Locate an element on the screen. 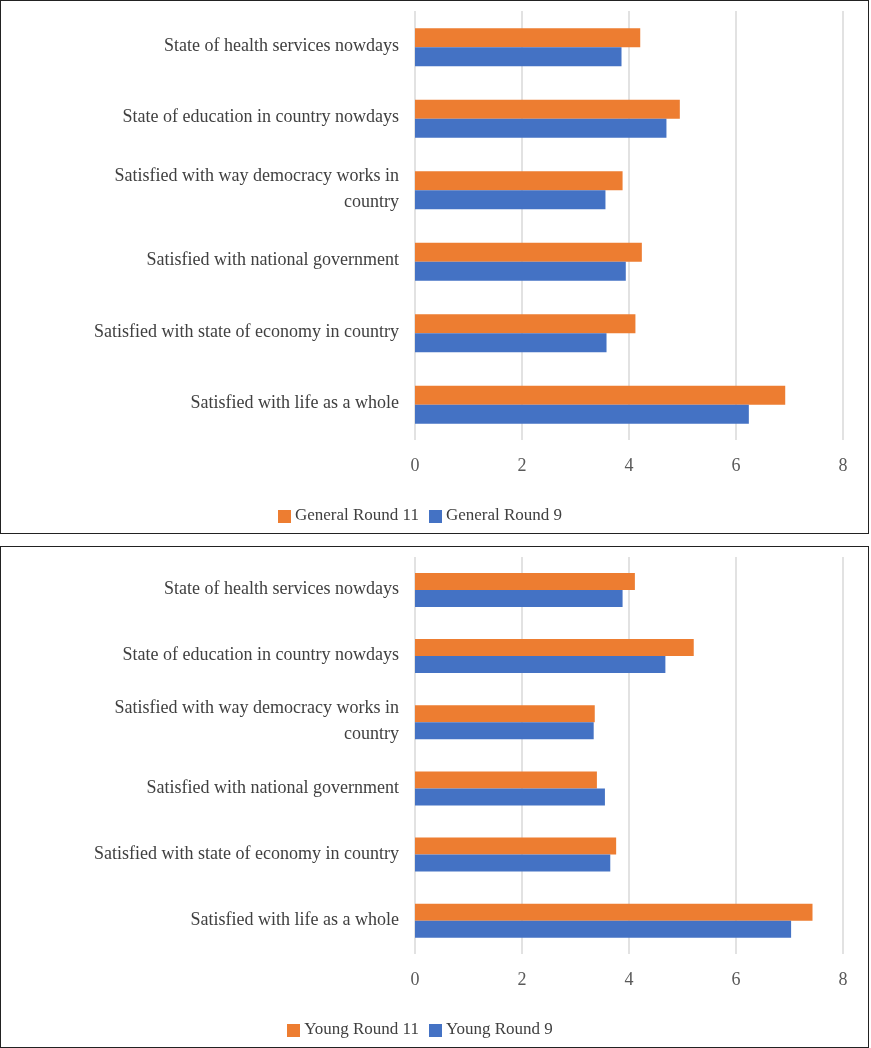  legend-label: Young Round 11 is located at coordinates (361, 1028).